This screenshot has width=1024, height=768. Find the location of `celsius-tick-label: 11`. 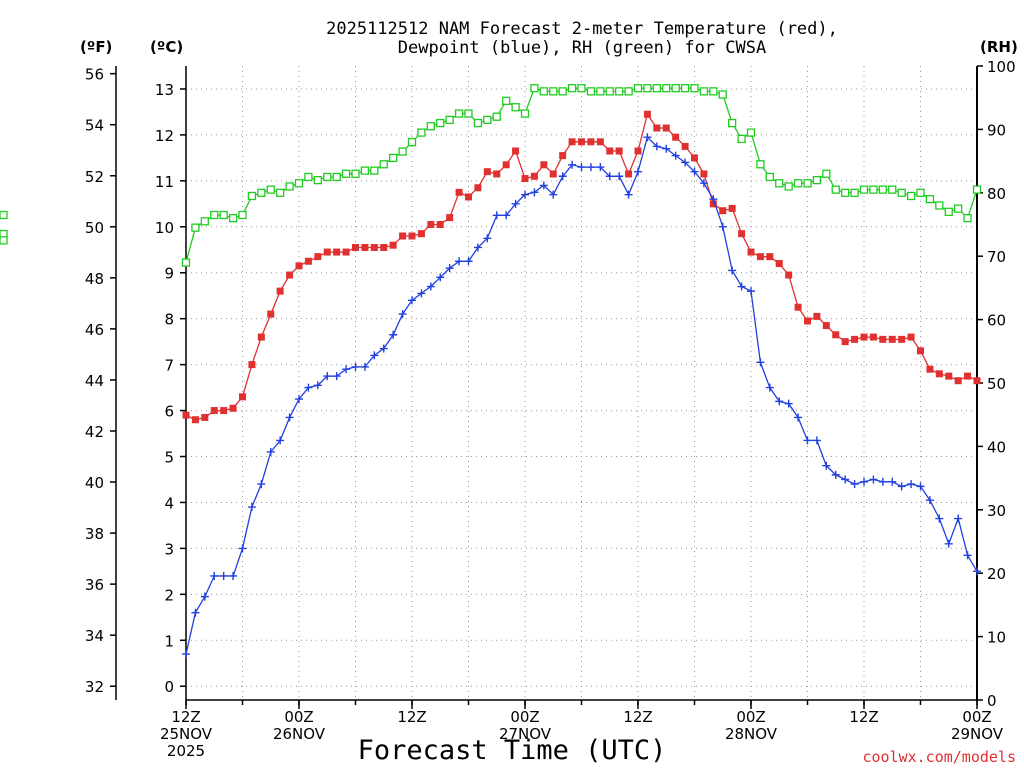

celsius-tick-label: 11 is located at coordinates (164, 182).